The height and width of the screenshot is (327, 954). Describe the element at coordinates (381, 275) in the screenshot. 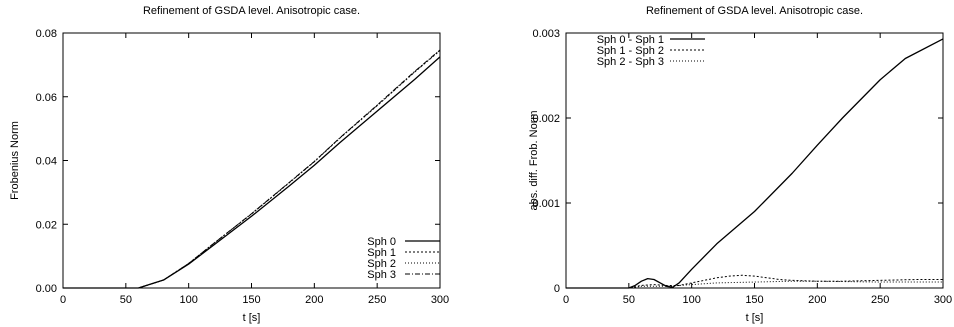

I see `legend-entry-label: Sph 3` at that location.